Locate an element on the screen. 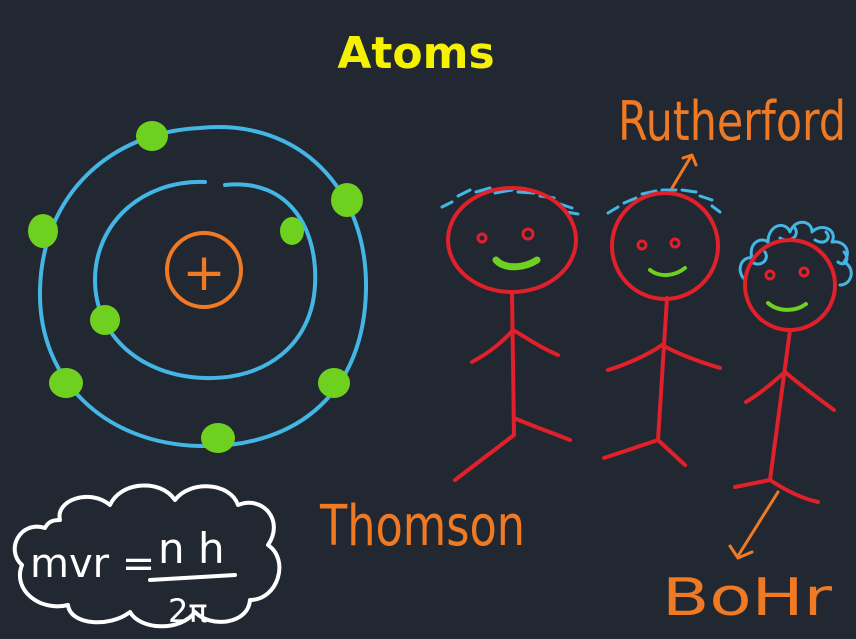 Image resolution: width=856 pixels, height=639 pixels. inner-orbit is located at coordinates (205, 280).